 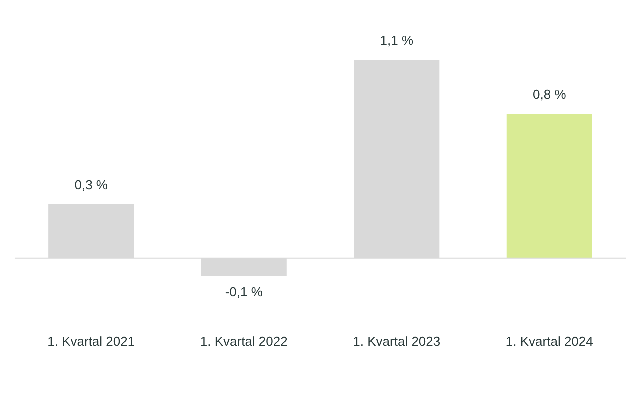 What do you see at coordinates (397, 341) in the screenshot?
I see `x-tick-label: 1. Kvartal 2023` at bounding box center [397, 341].